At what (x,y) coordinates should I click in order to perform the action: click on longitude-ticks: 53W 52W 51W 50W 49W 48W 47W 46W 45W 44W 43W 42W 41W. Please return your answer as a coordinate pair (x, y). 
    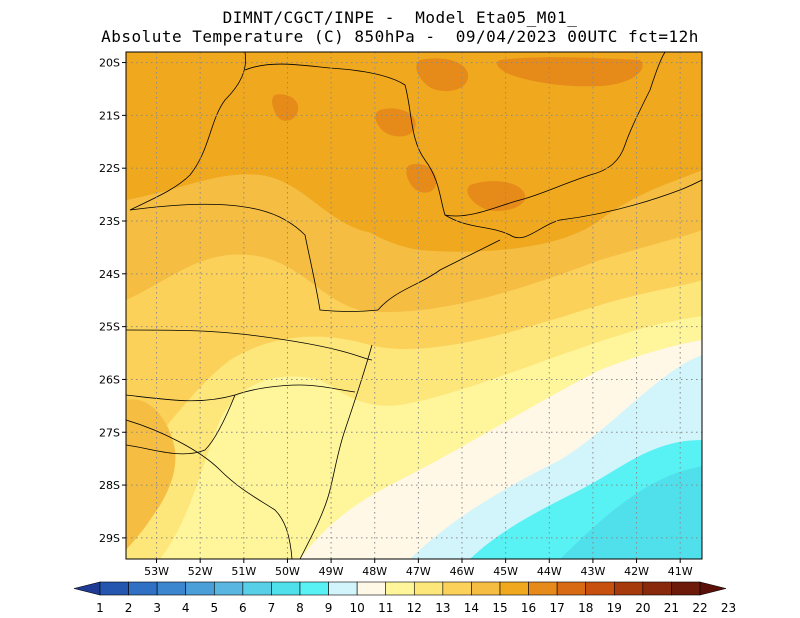
    Looking at the image, I should click on (418, 568).